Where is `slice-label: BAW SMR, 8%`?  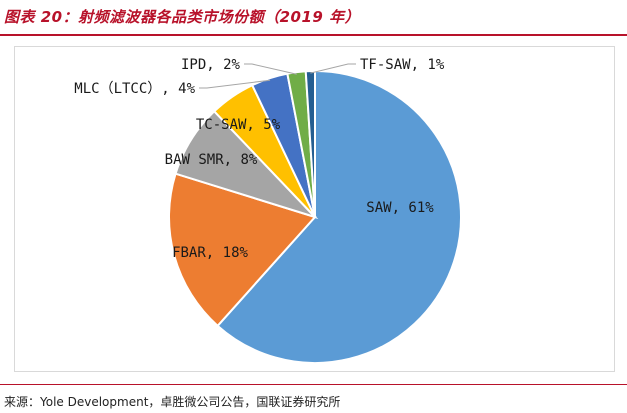
slice-label: BAW SMR, 8% is located at coordinates (211, 160).